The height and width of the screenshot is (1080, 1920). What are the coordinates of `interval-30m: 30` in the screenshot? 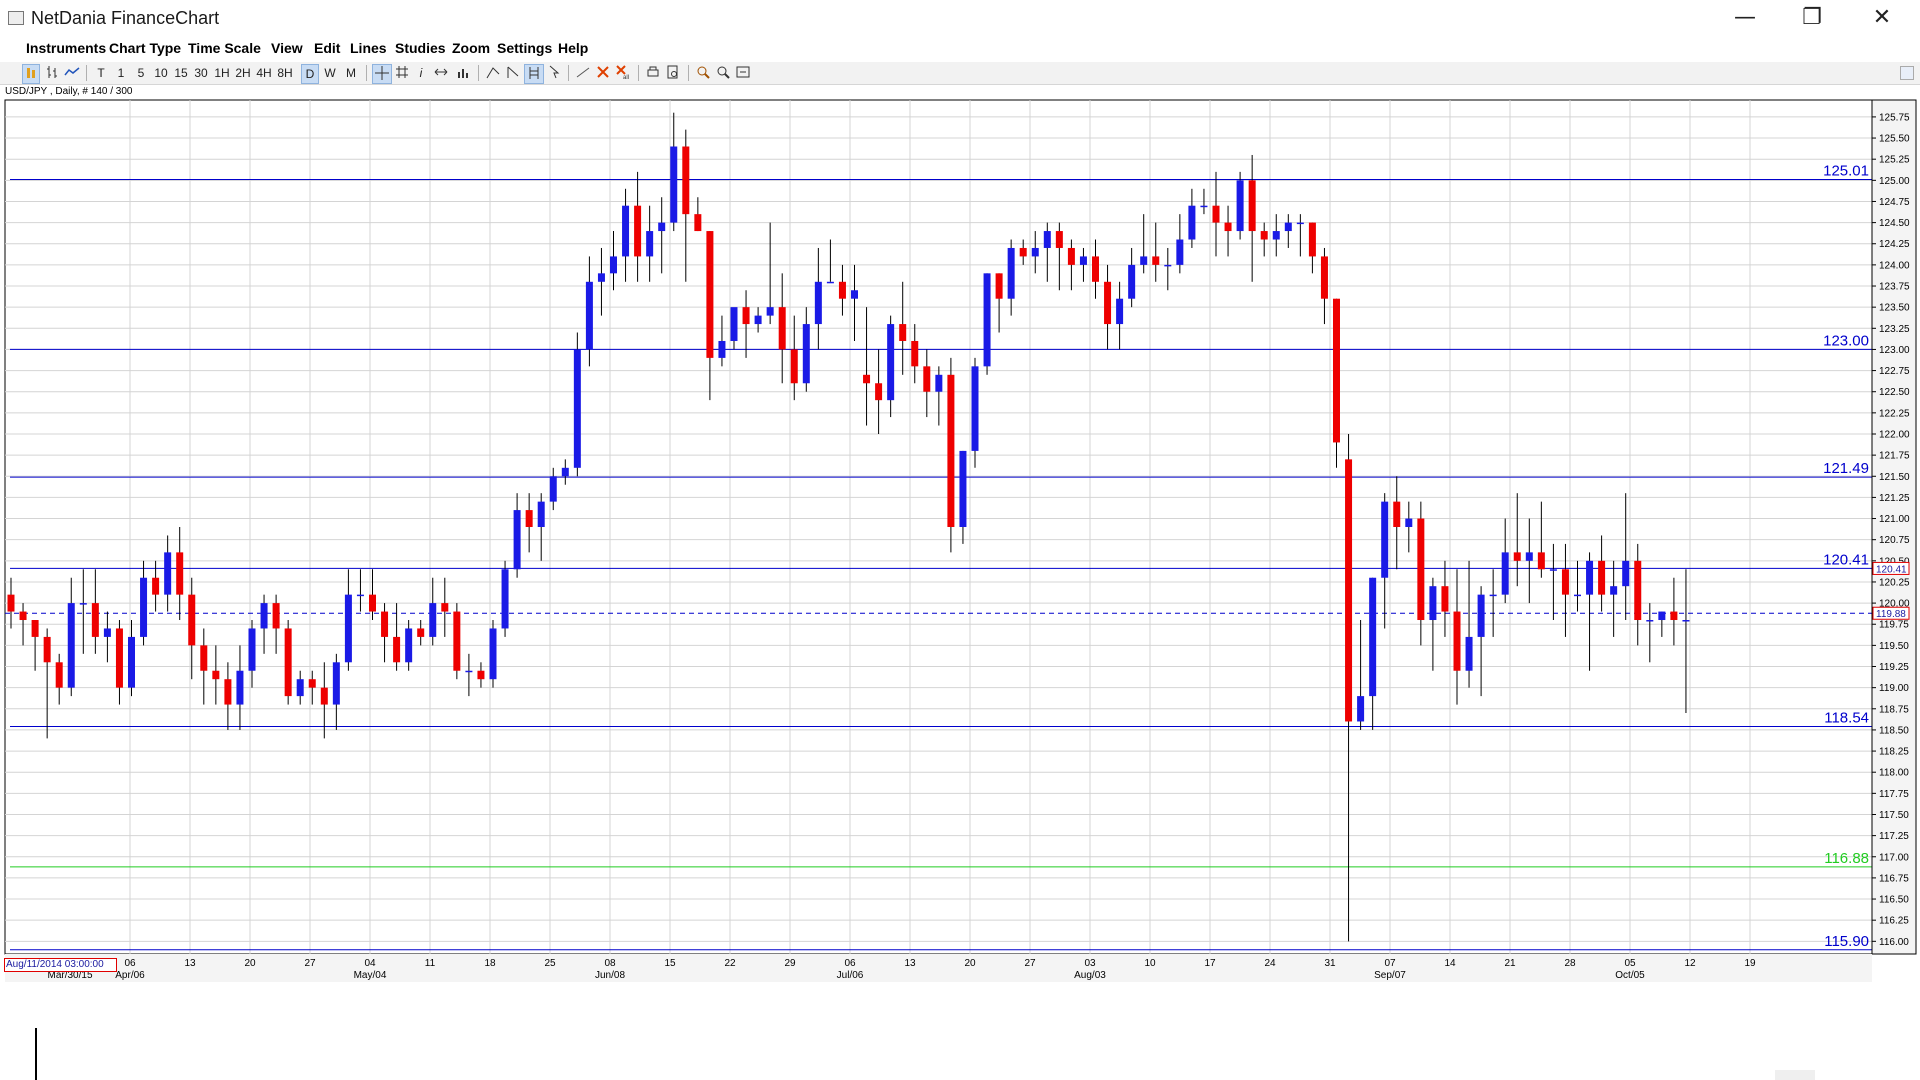 It's located at (201, 73).